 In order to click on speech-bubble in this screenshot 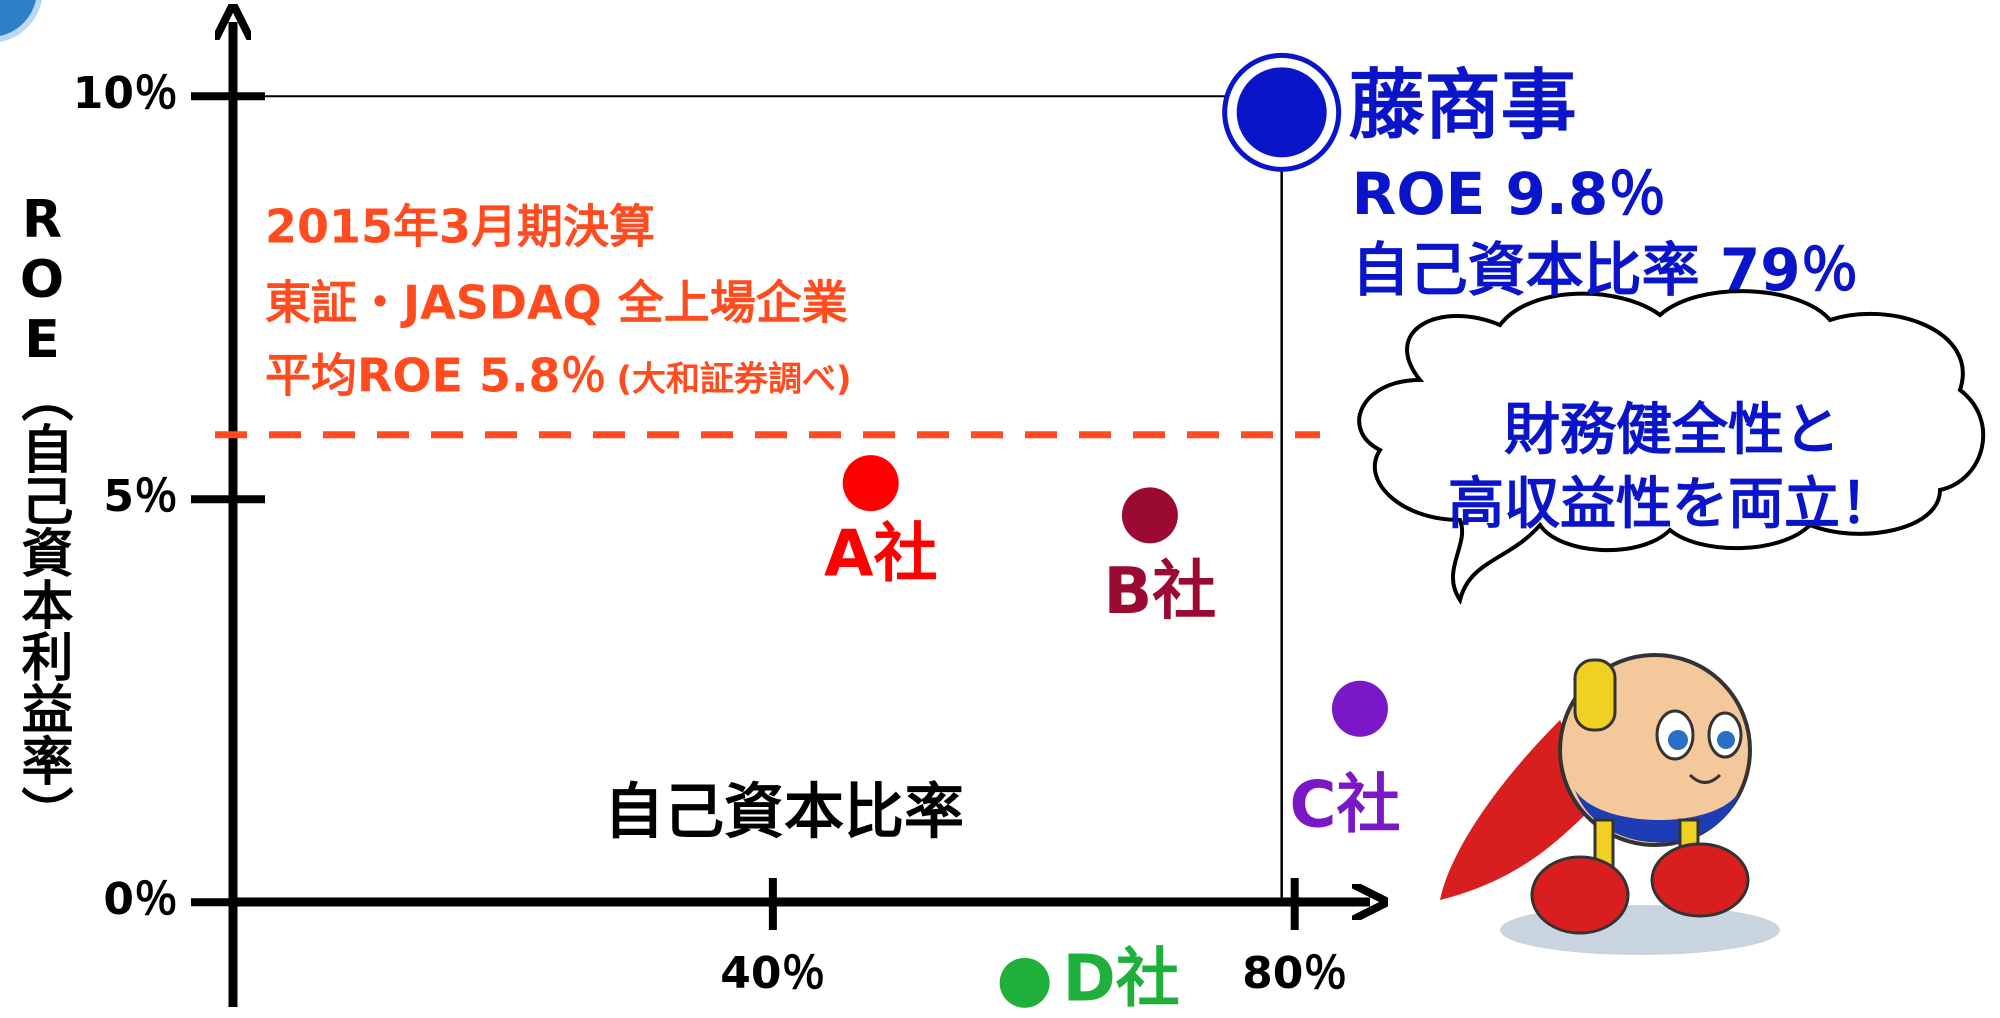, I will do `click(1671, 447)`.